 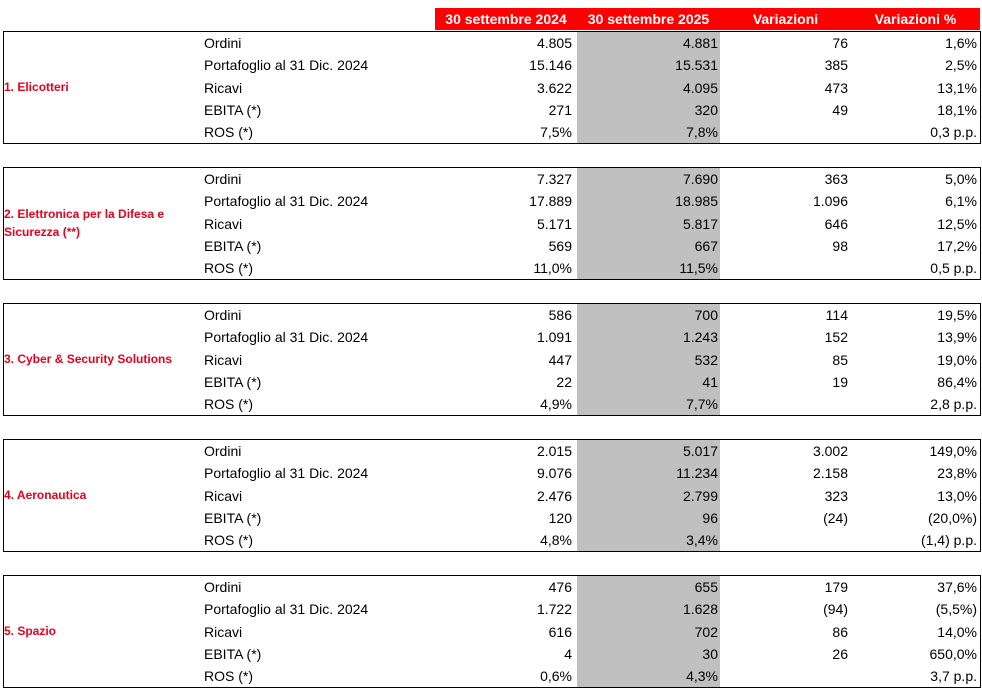 What do you see at coordinates (957, 245) in the screenshot?
I see `value-cell: 17,2%` at bounding box center [957, 245].